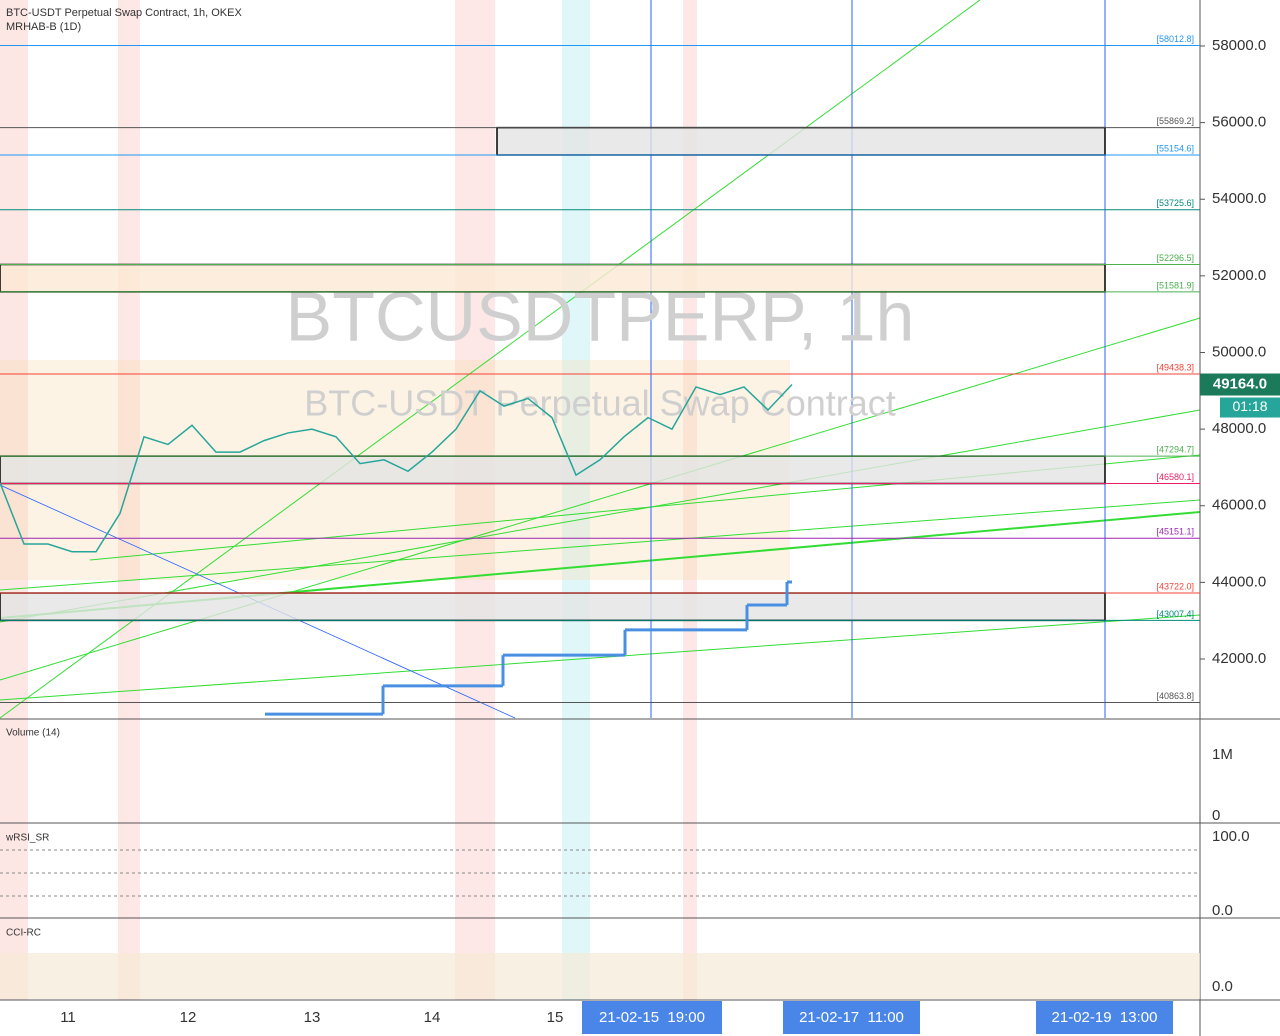  I want to click on indicator-title: MRHAB-B (1D), so click(43, 27).